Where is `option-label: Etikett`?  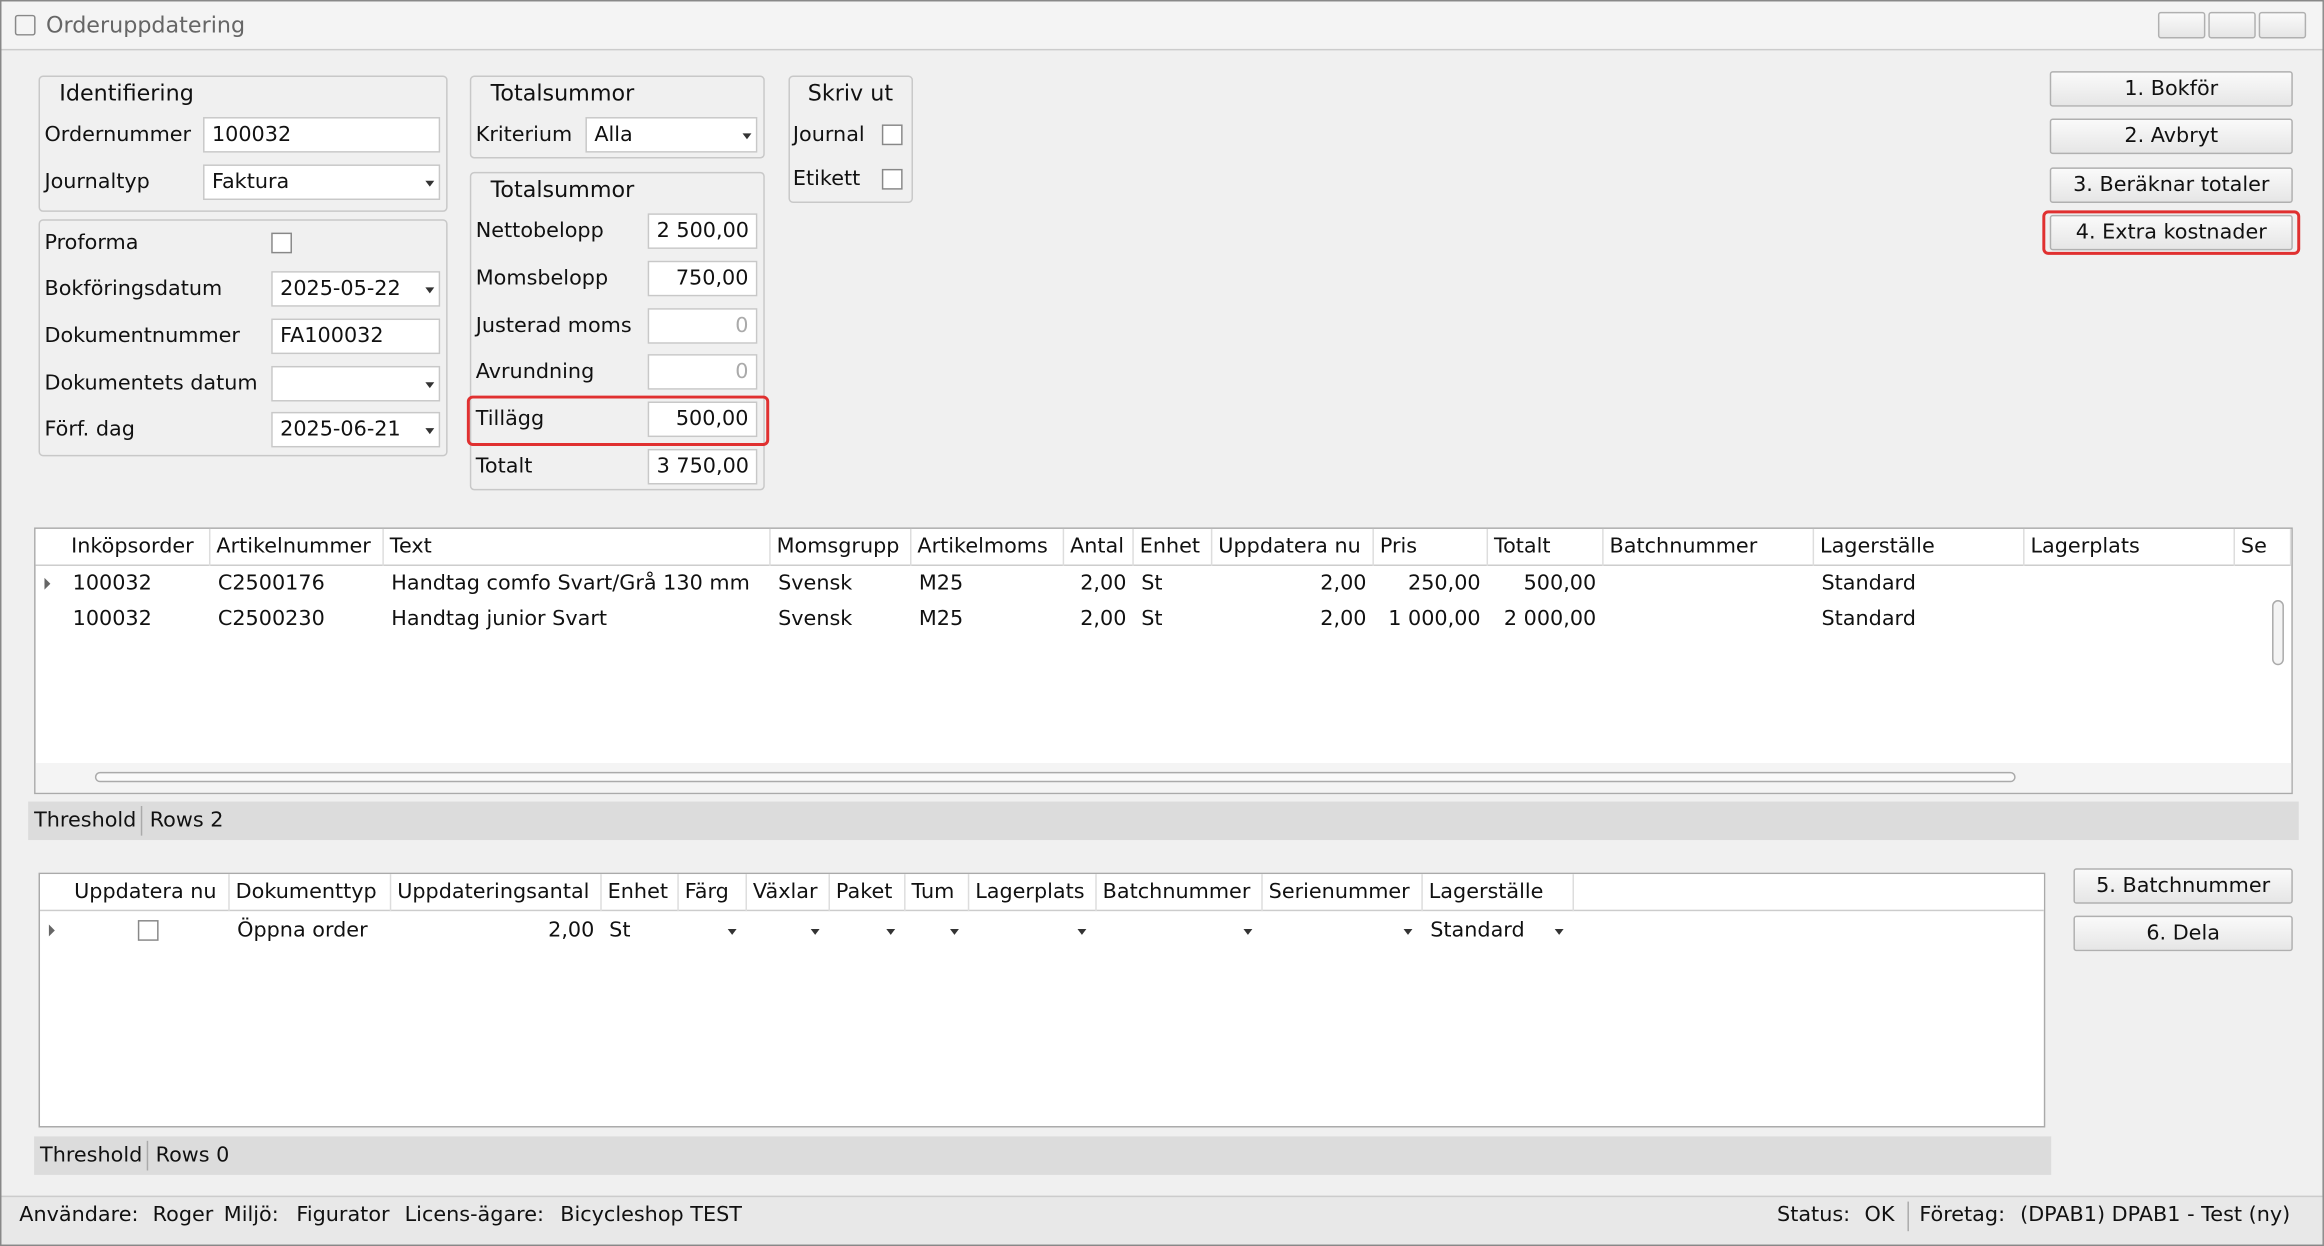
option-label: Etikett is located at coordinates (826, 179).